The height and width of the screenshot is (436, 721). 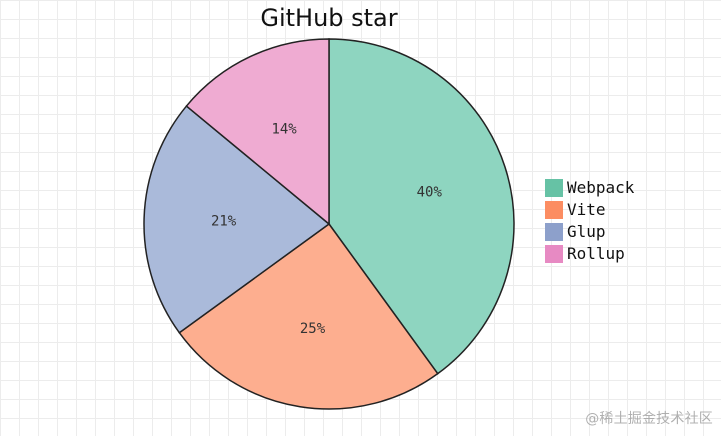 What do you see at coordinates (586, 209) in the screenshot?
I see `legend-label-vite: Vite` at bounding box center [586, 209].